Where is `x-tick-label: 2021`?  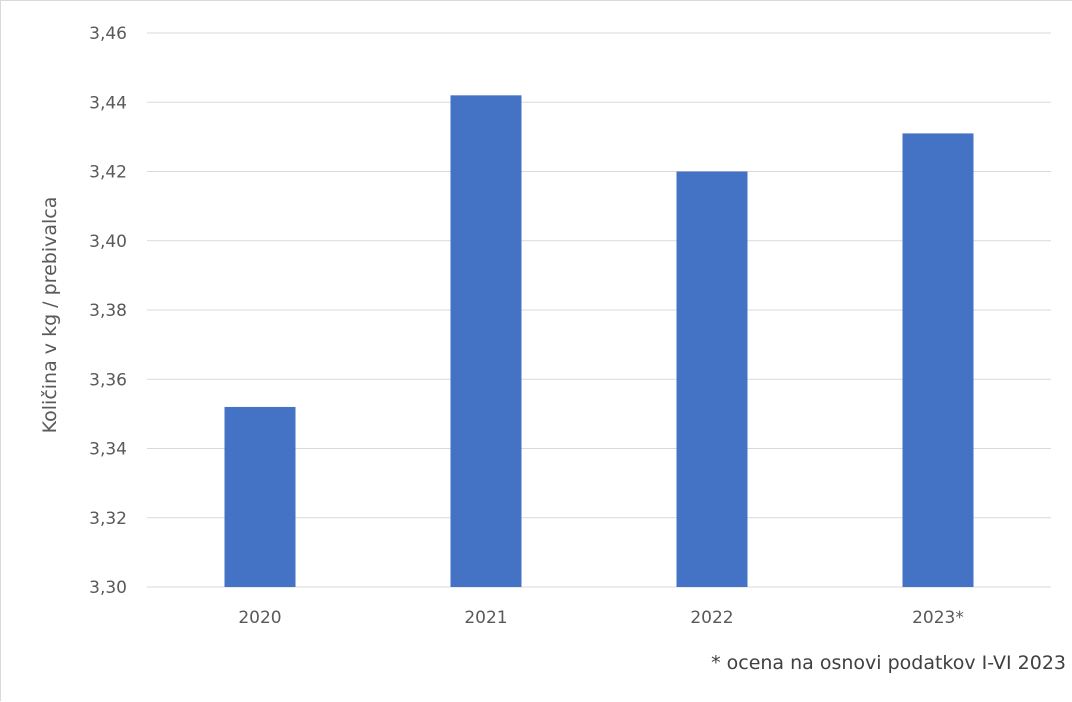
x-tick-label: 2021 is located at coordinates (485, 618).